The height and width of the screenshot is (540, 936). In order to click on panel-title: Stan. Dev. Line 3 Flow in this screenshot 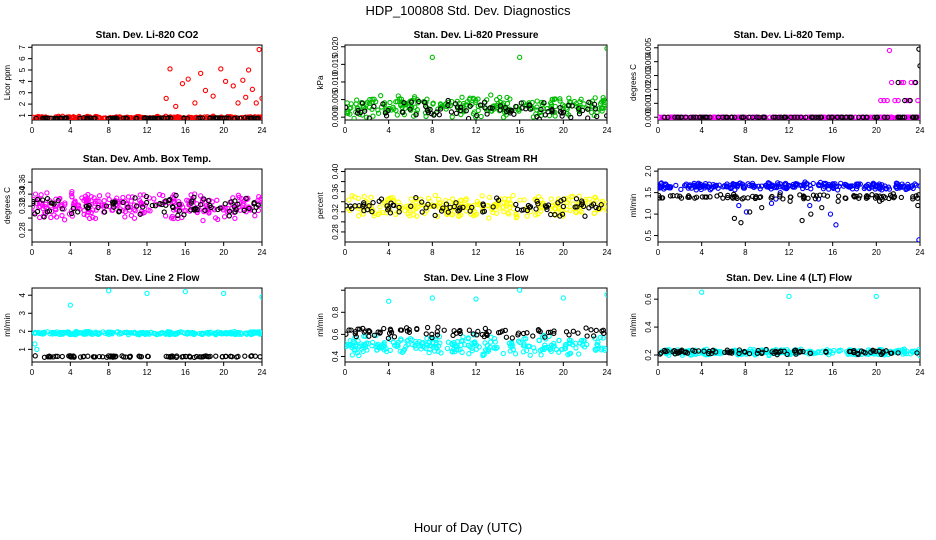, I will do `click(476, 278)`.